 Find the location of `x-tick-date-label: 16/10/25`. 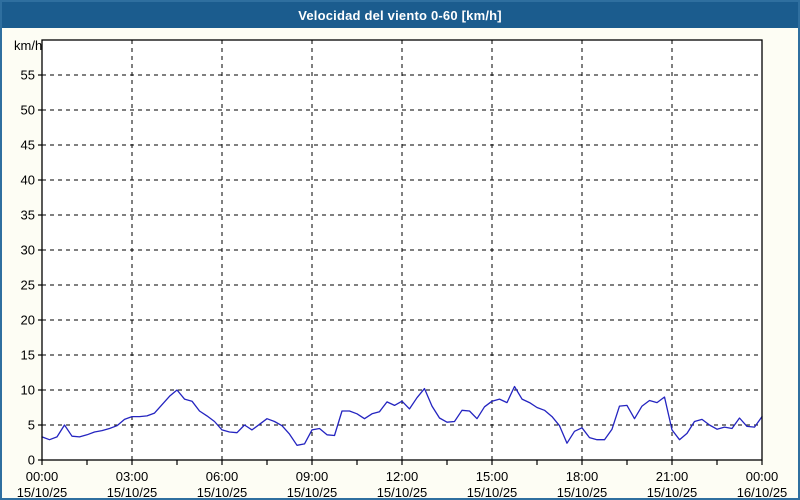

x-tick-date-label: 16/10/25 is located at coordinates (762, 491).